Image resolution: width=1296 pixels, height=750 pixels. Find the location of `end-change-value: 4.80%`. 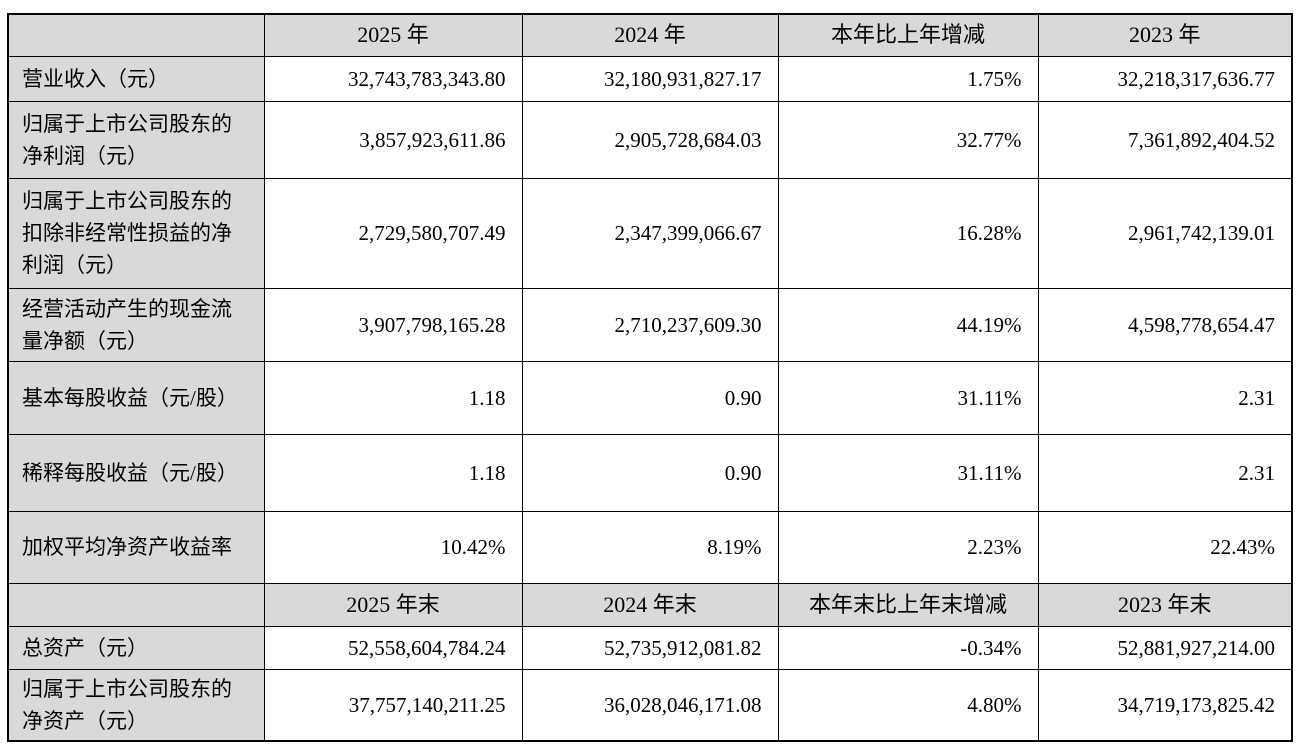

end-change-value: 4.80% is located at coordinates (908, 705).